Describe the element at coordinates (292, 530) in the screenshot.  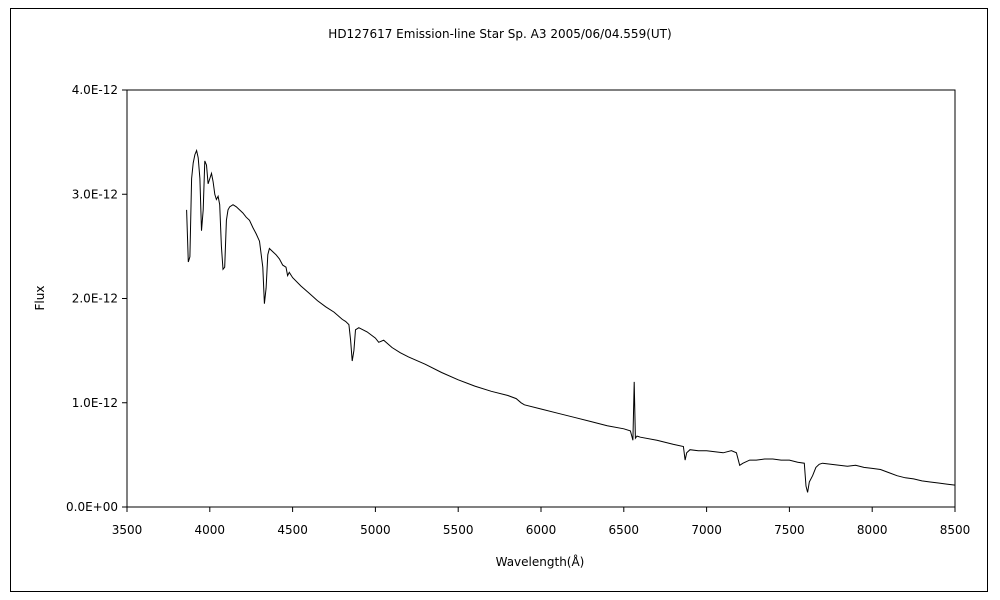
I see `x-tick-label: 4500` at that location.